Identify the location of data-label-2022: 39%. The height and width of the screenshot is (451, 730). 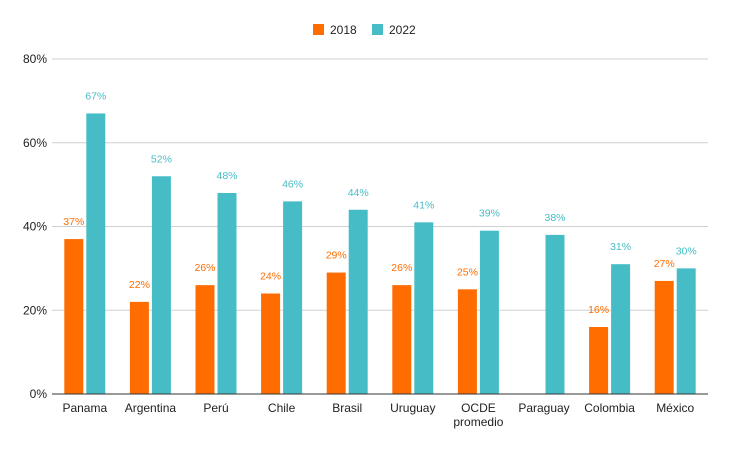
(489, 214).